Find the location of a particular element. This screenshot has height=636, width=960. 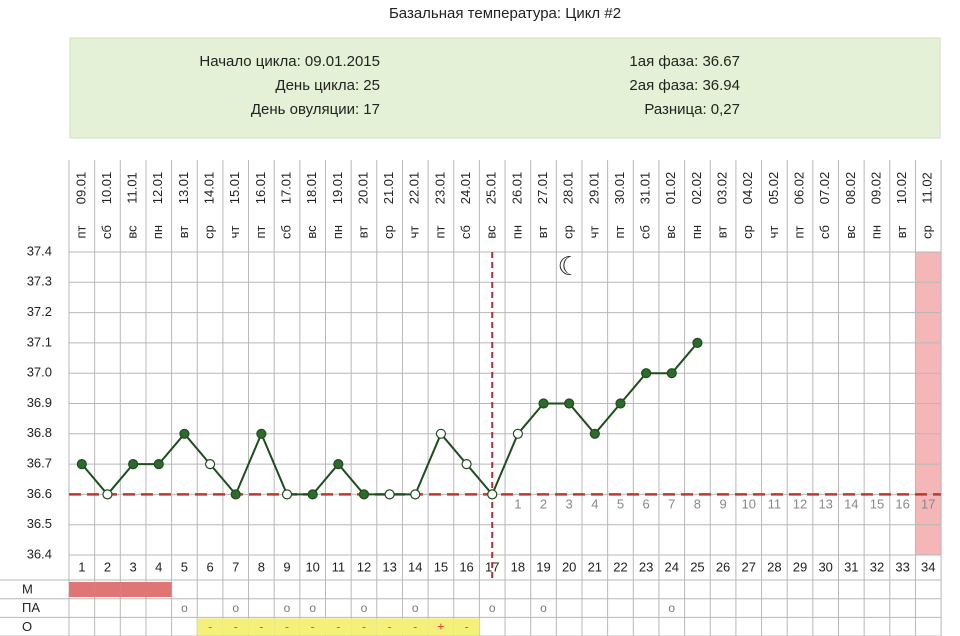

date-label: 11.02 is located at coordinates (927, 188).